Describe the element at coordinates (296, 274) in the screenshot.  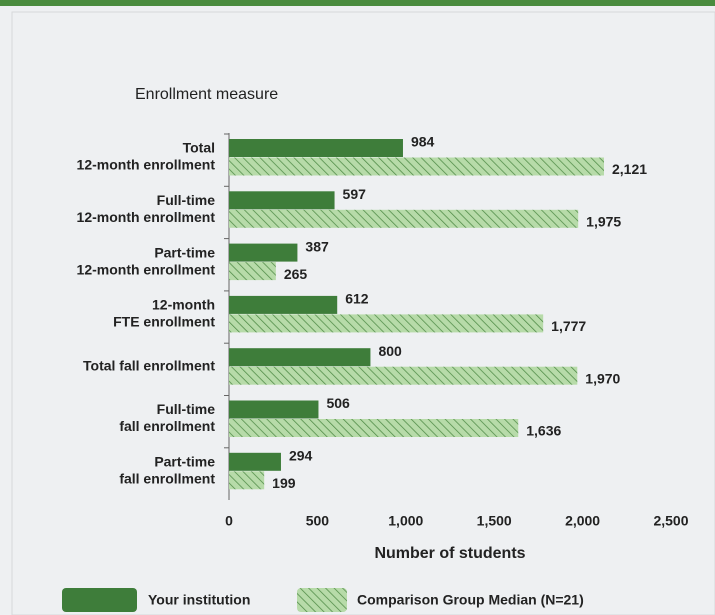
I see `value-label: 265` at that location.